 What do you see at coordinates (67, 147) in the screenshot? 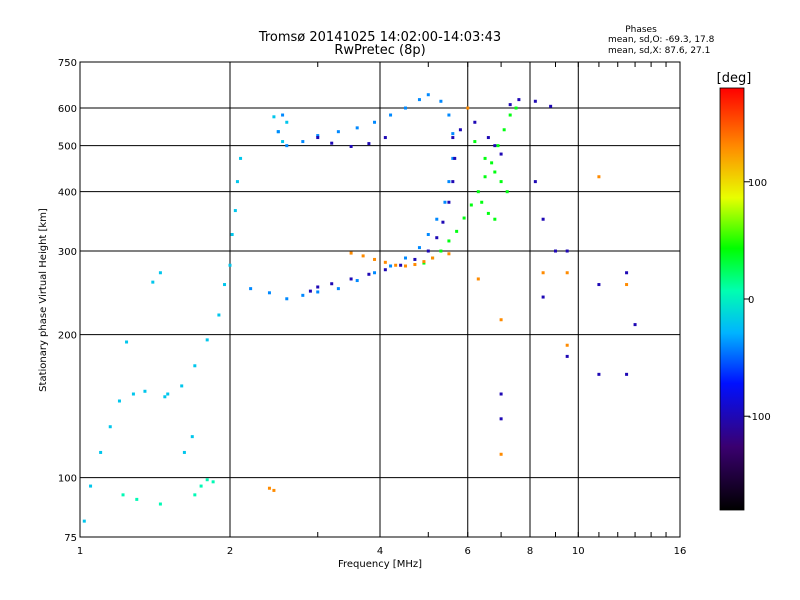
I see `y-tick-label: 500` at bounding box center [67, 147].